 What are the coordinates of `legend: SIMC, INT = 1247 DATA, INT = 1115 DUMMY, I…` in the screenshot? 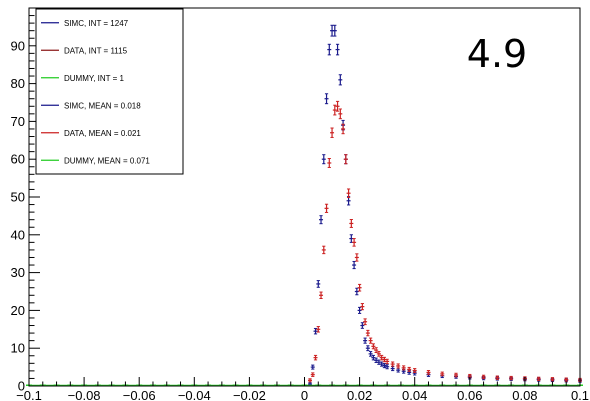 It's located at (109, 91).